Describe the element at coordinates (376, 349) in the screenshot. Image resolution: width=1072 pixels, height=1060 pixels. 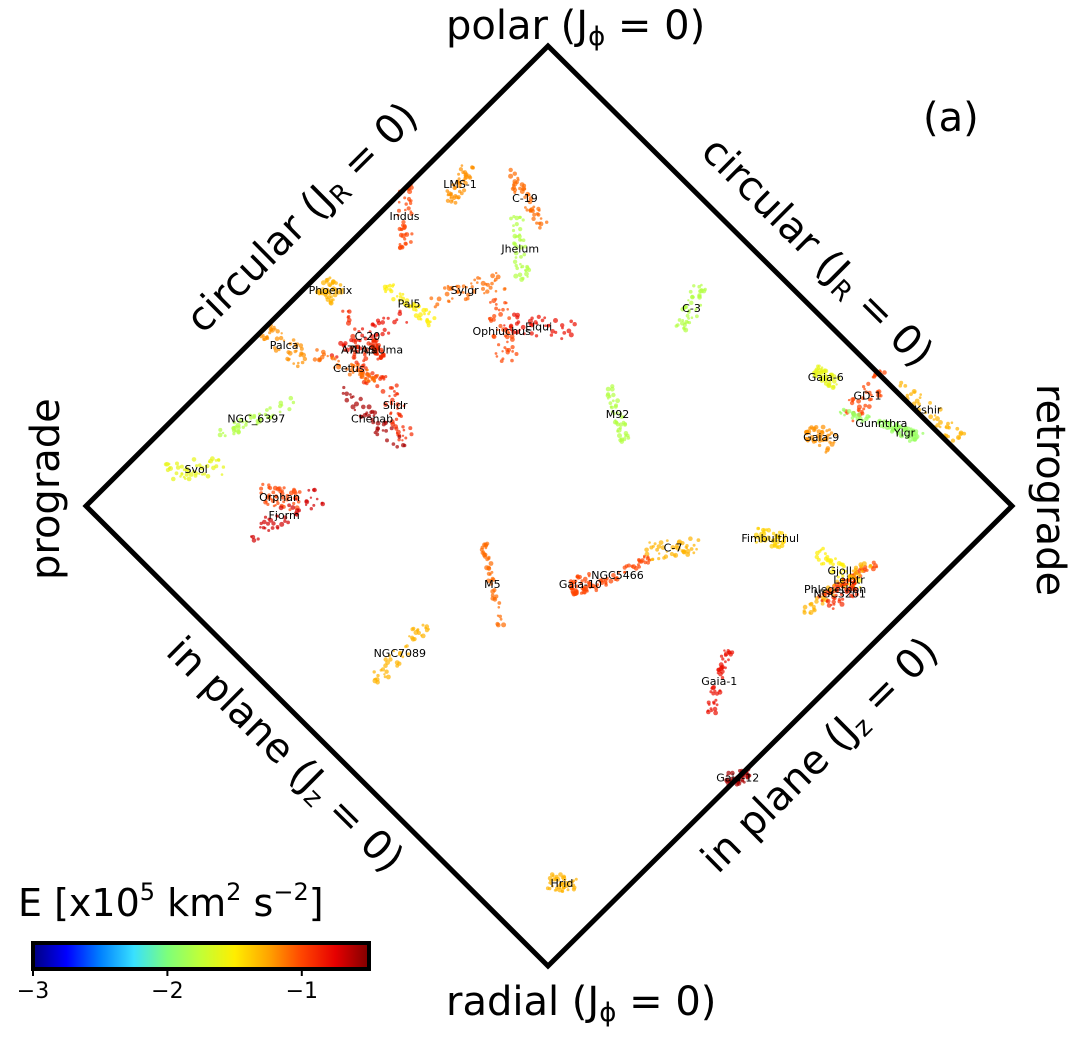
I see `stream-cloud-AliqaUma` at that location.